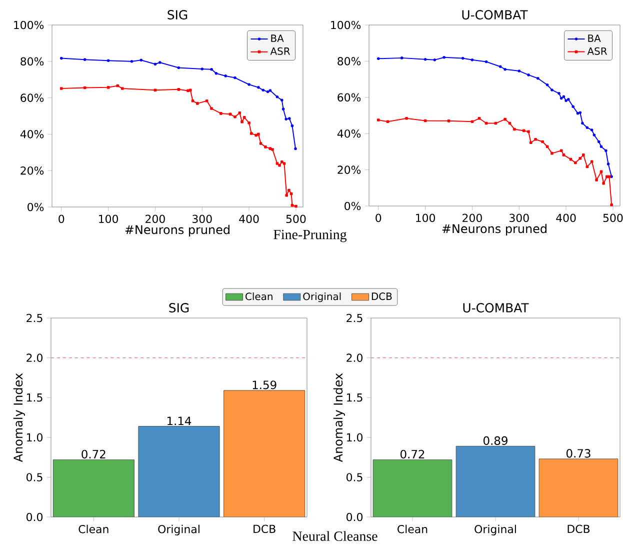  Describe the element at coordinates (180, 421) in the screenshot. I see `data-label: 1.14` at that location.